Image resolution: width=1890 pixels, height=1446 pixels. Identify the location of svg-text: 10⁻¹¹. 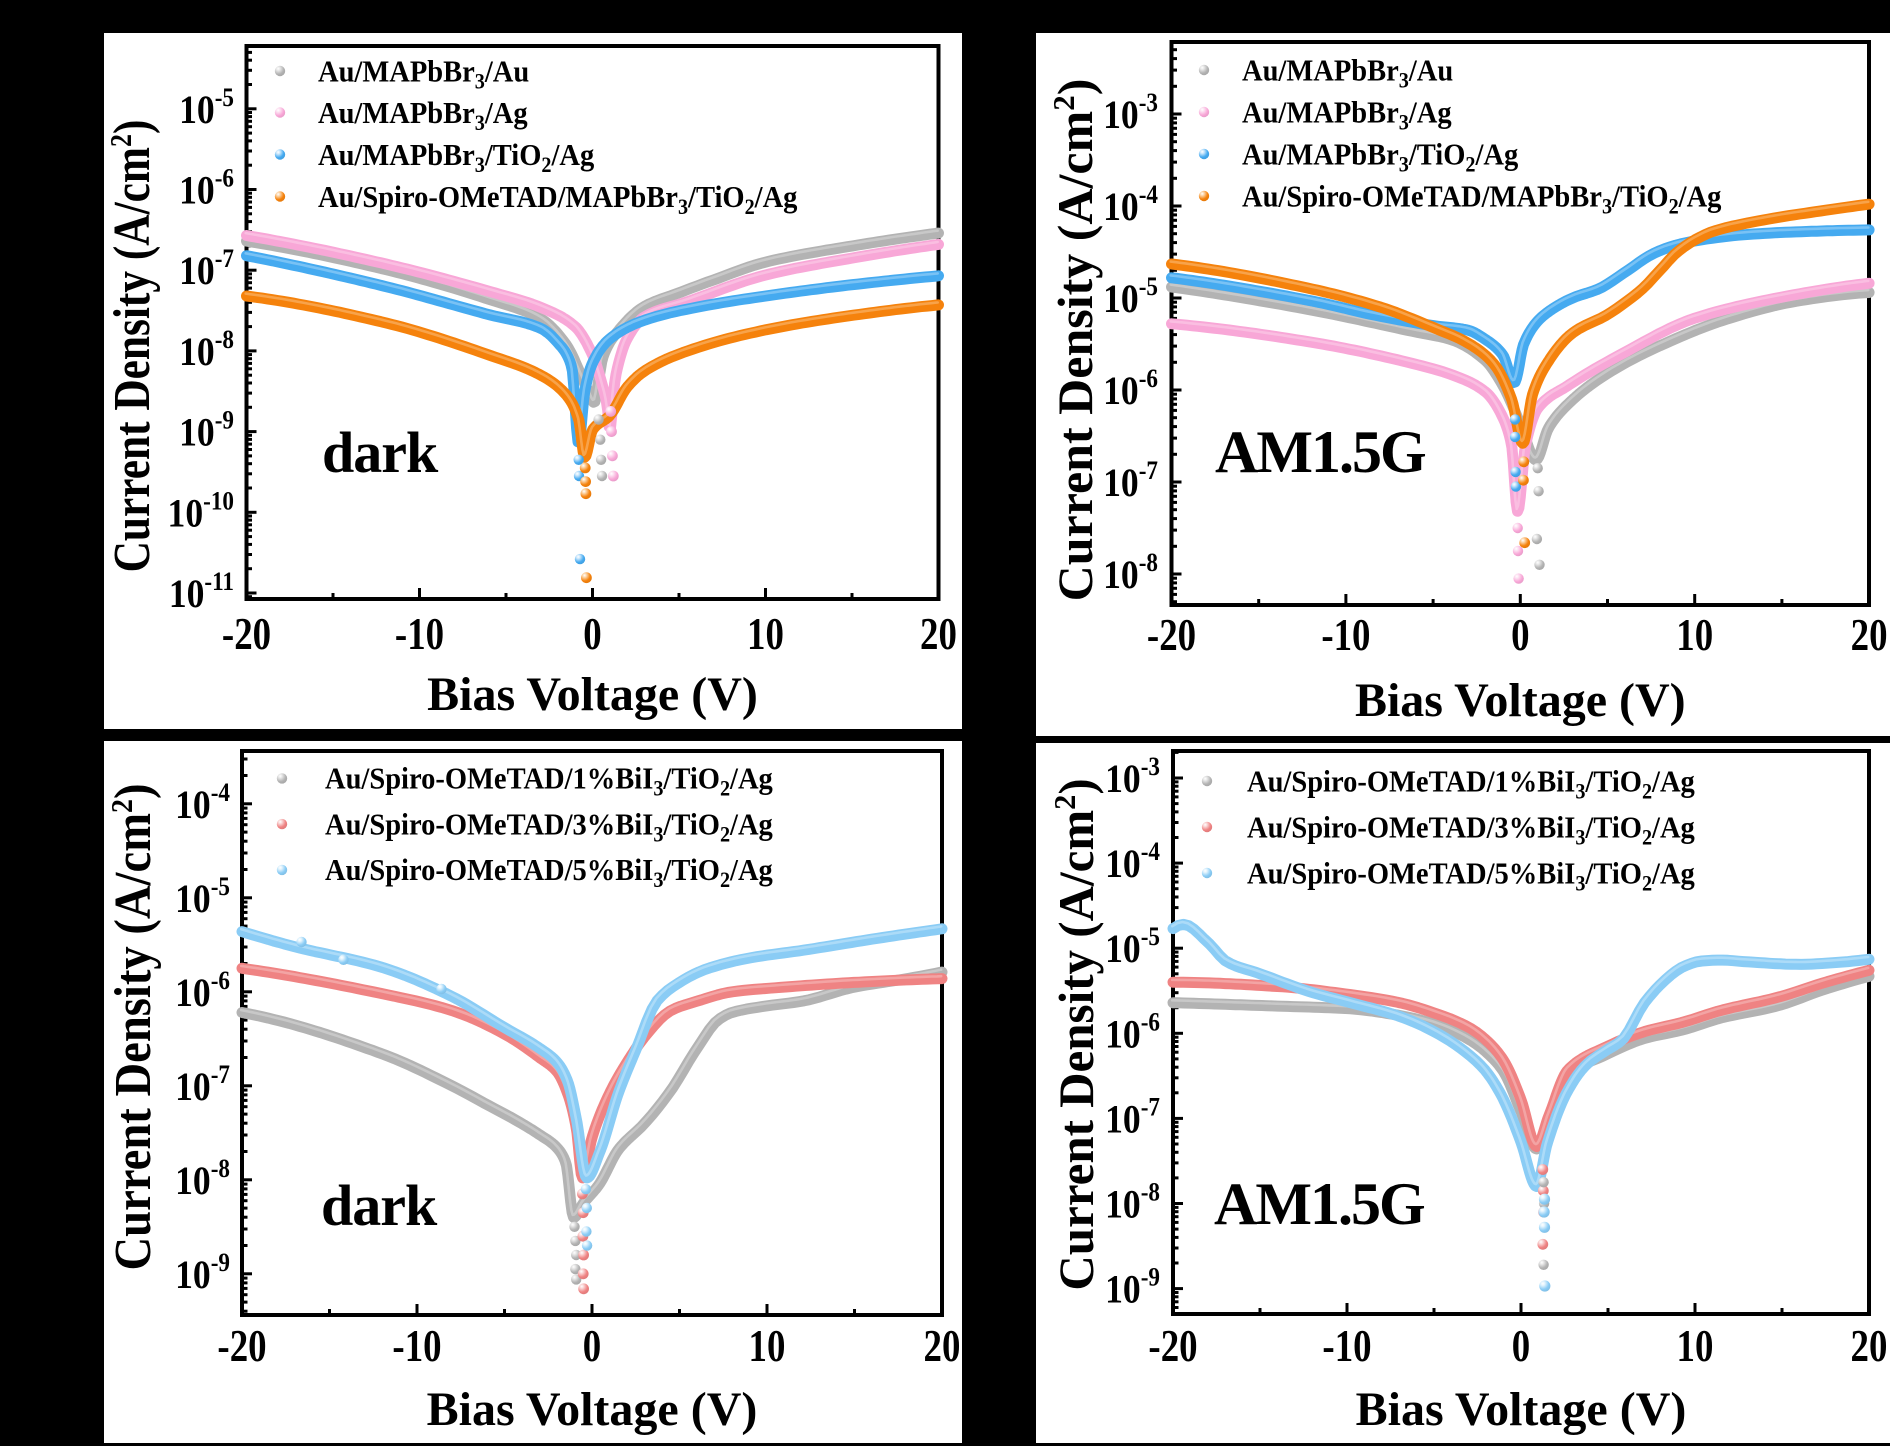
(201, 592).